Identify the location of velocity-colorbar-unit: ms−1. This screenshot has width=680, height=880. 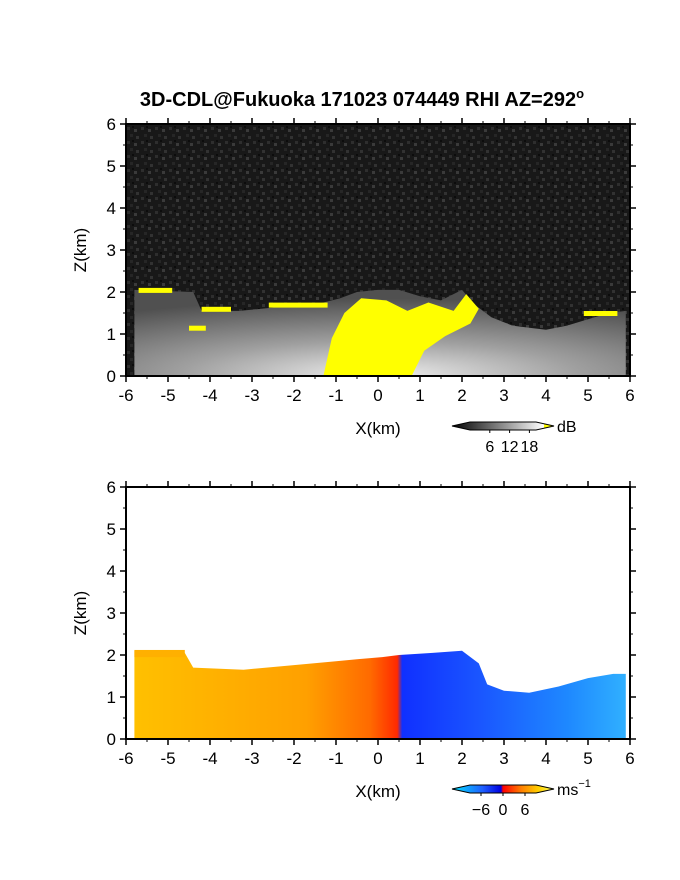
(574, 788).